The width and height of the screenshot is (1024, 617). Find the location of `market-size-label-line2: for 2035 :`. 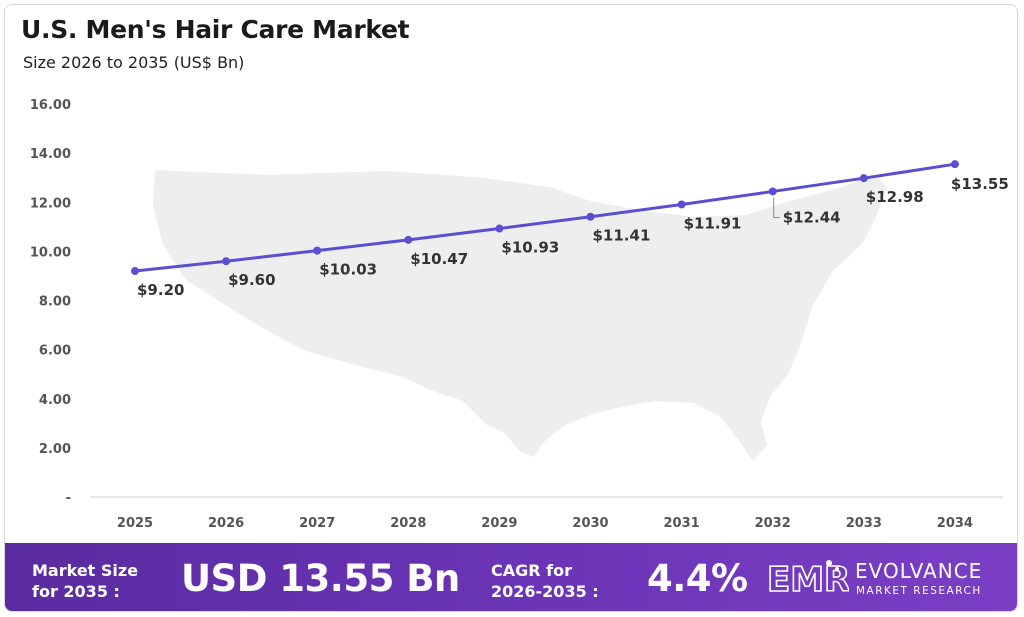

market-size-label-line2: for 2035 : is located at coordinates (85, 591).